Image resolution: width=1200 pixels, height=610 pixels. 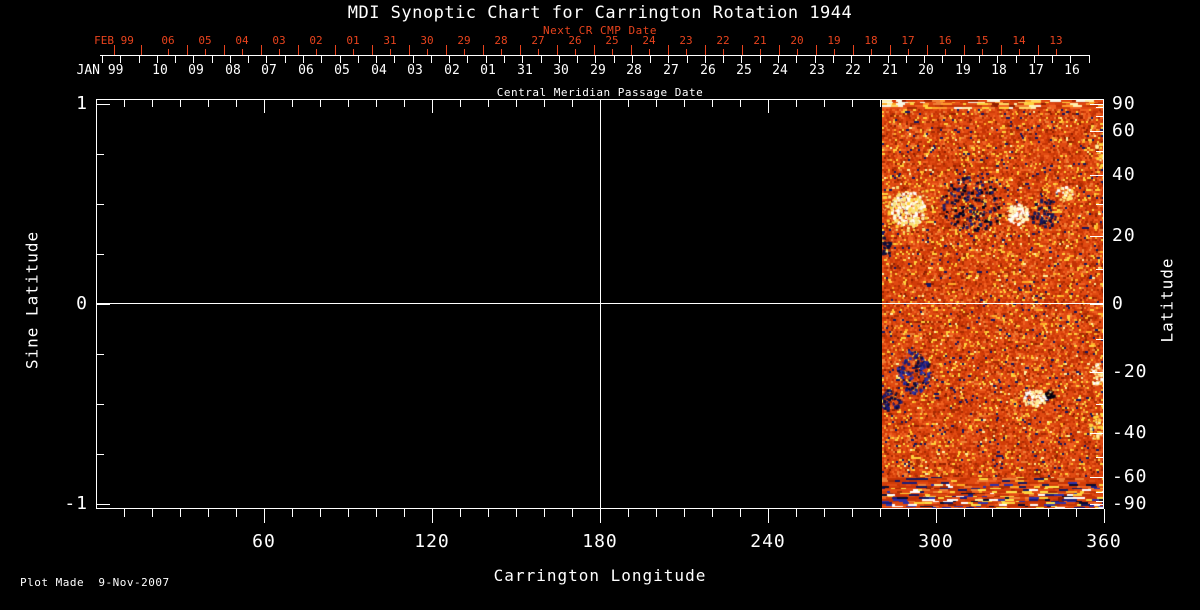 What do you see at coordinates (427, 40) in the screenshot?
I see `next-cr-date-label: 30` at bounding box center [427, 40].